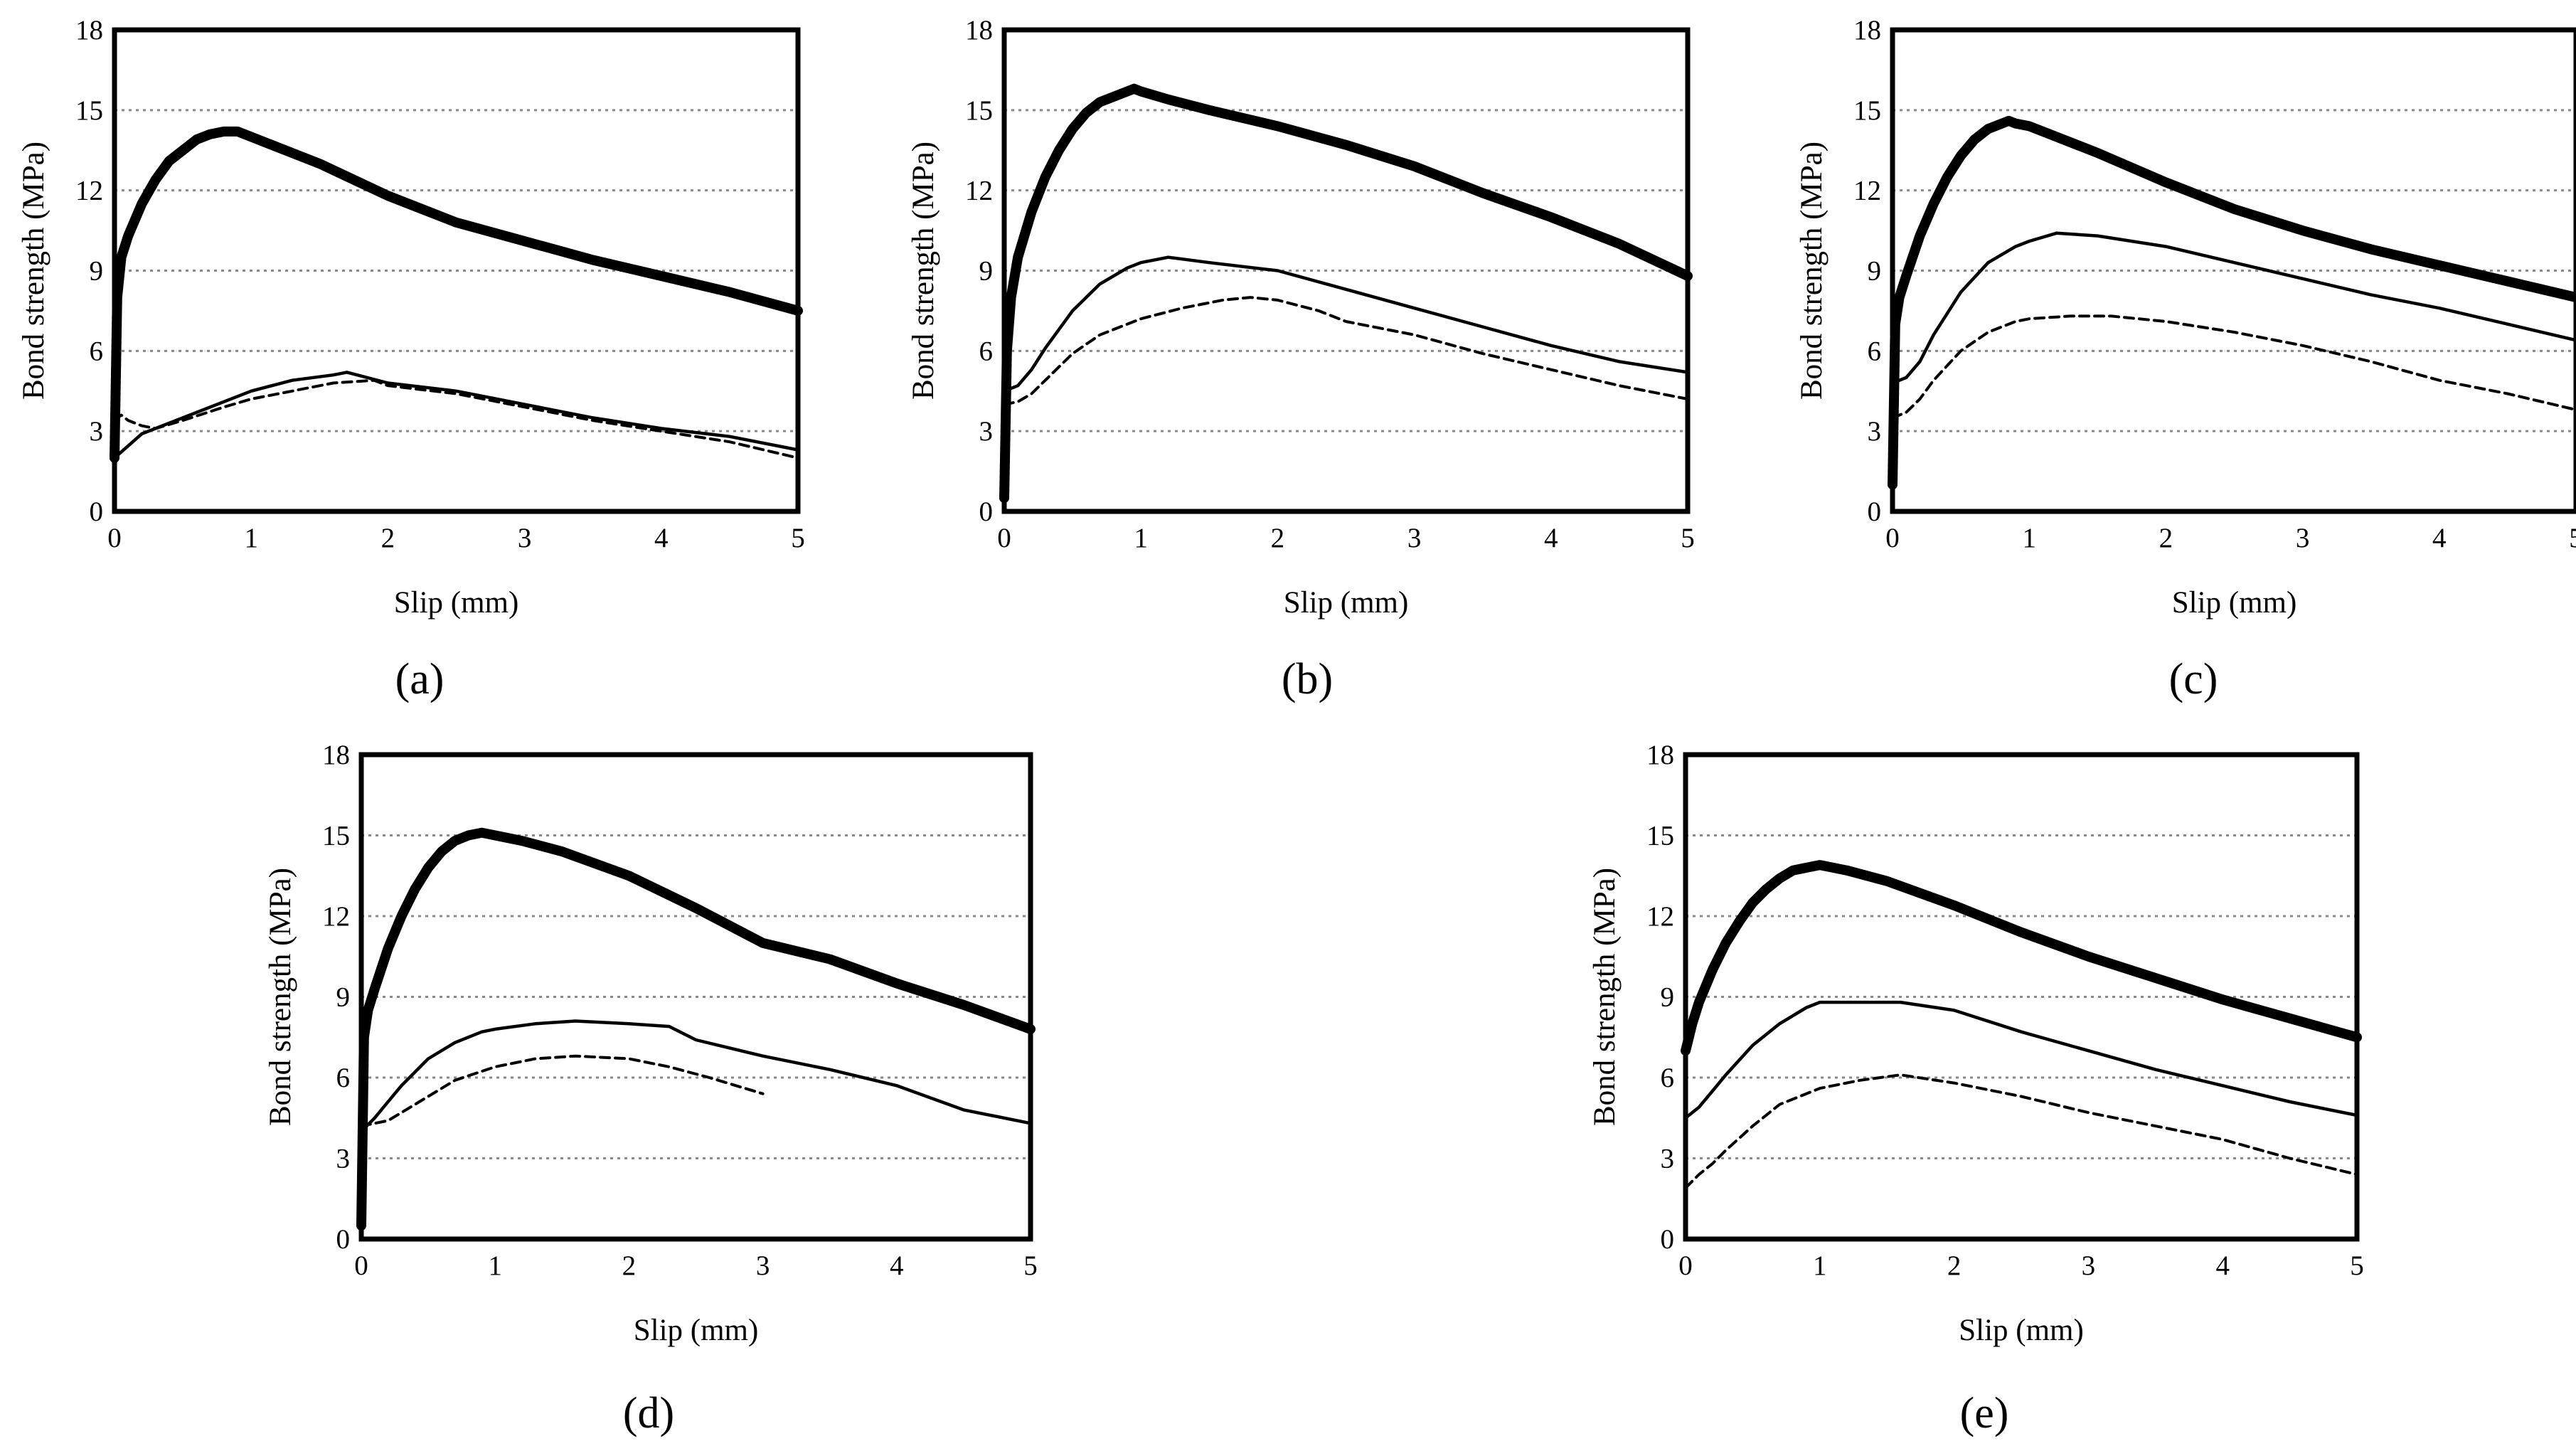  Describe the element at coordinates (1307, 679) in the screenshot. I see `panel-label: (b)` at that location.